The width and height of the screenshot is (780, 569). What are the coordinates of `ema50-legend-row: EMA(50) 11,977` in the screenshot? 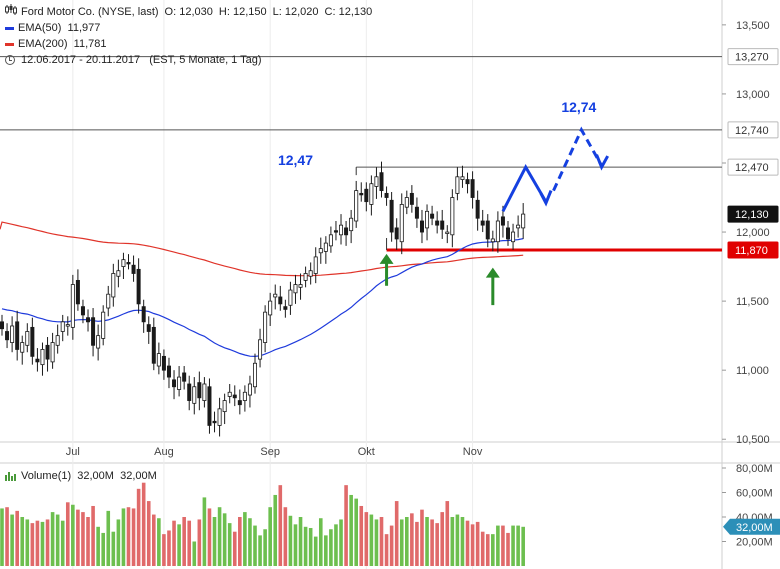 It's located at (188, 28).